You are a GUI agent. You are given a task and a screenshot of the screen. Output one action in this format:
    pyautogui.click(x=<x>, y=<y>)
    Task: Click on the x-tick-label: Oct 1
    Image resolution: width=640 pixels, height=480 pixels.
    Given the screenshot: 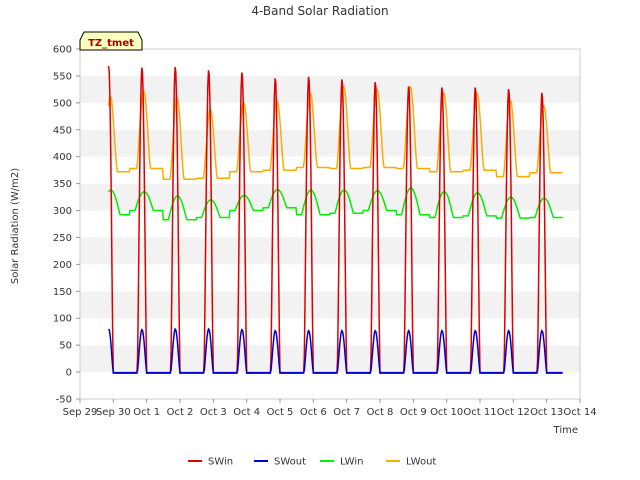 What is the action you would take?
    pyautogui.click(x=146, y=412)
    